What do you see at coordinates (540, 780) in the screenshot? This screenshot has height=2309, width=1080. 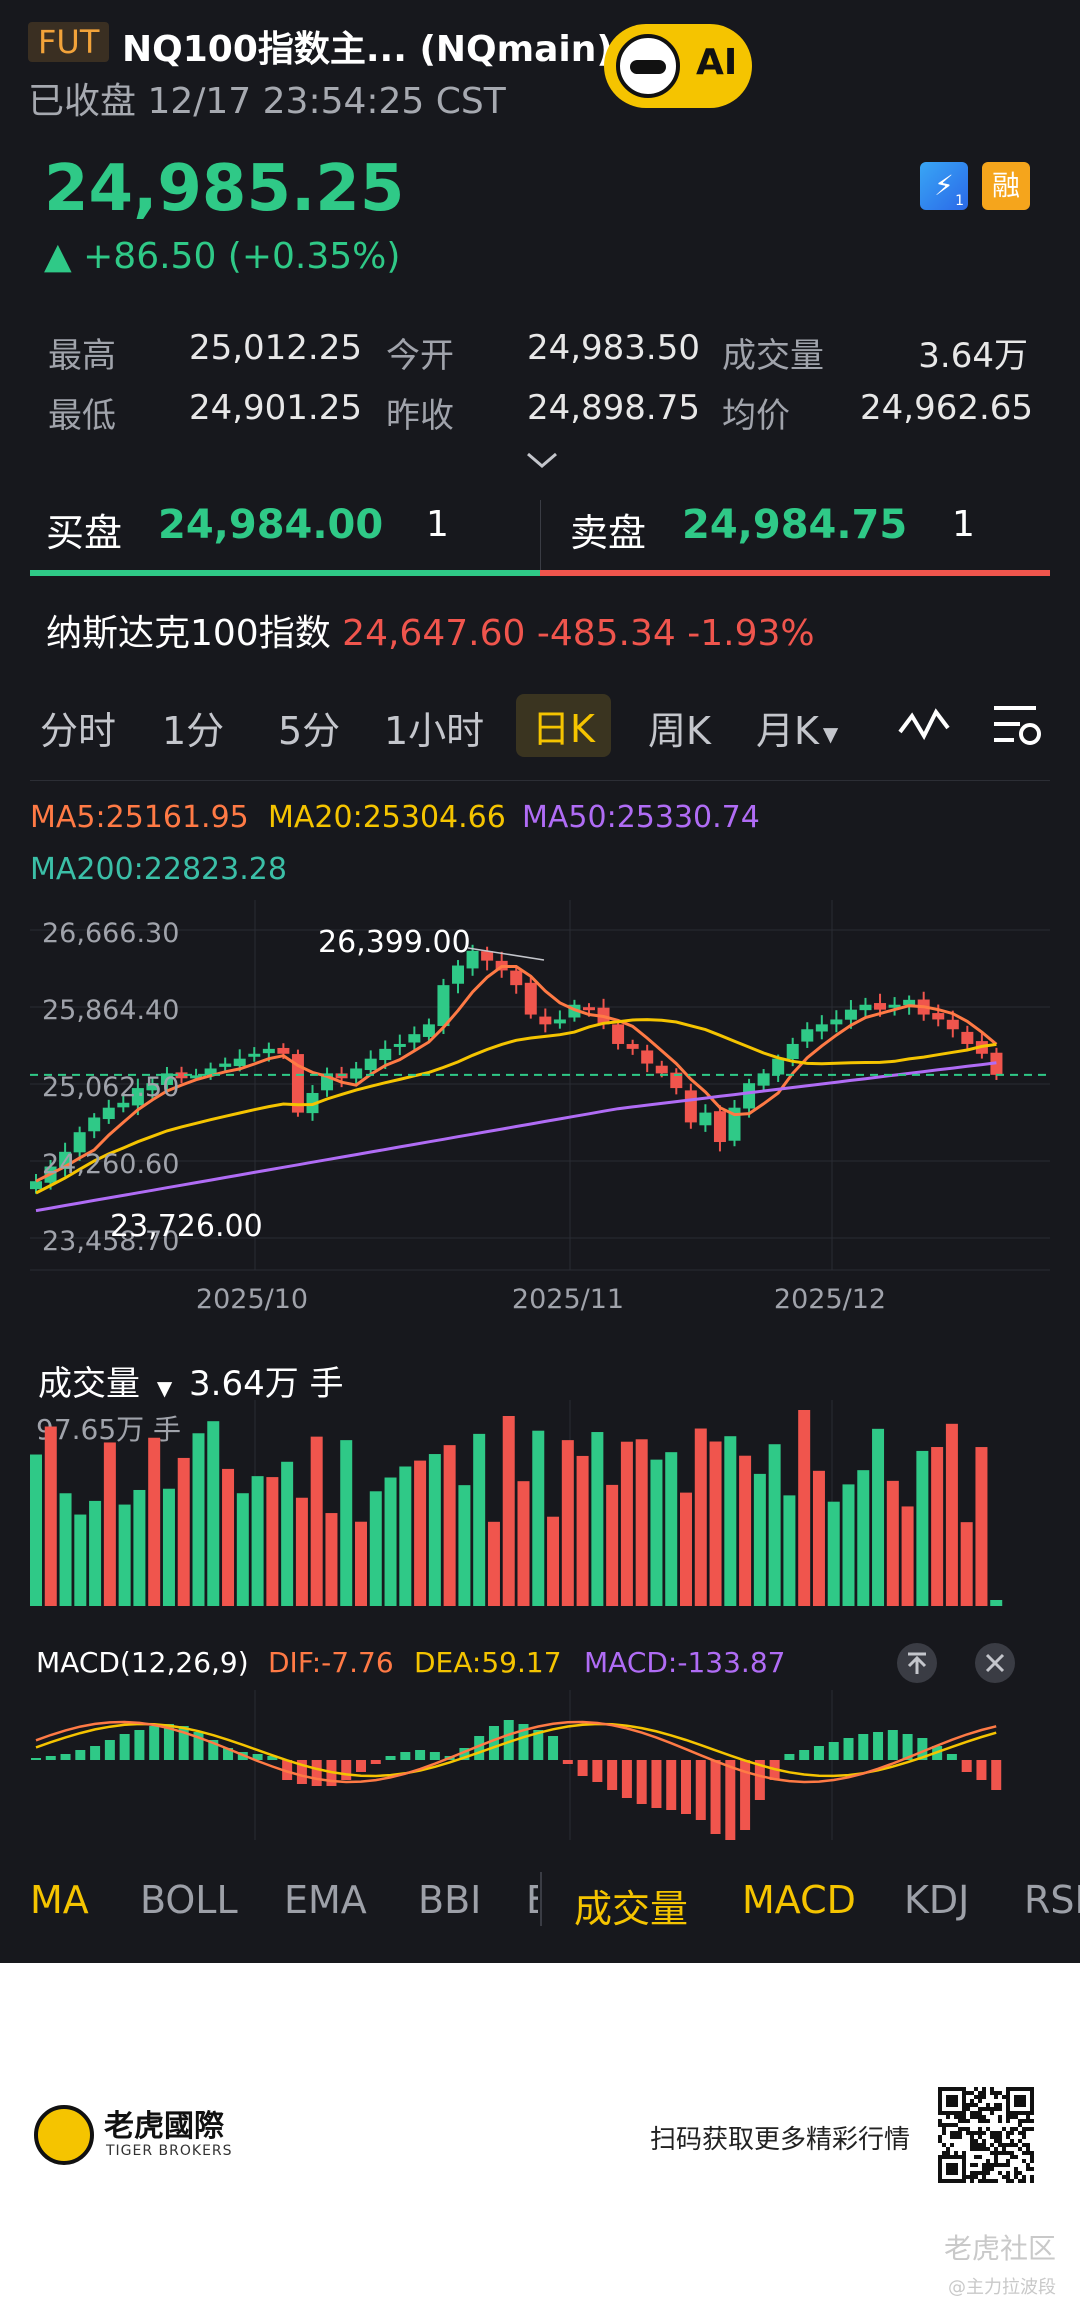 I see `tabs-divider` at bounding box center [540, 780].